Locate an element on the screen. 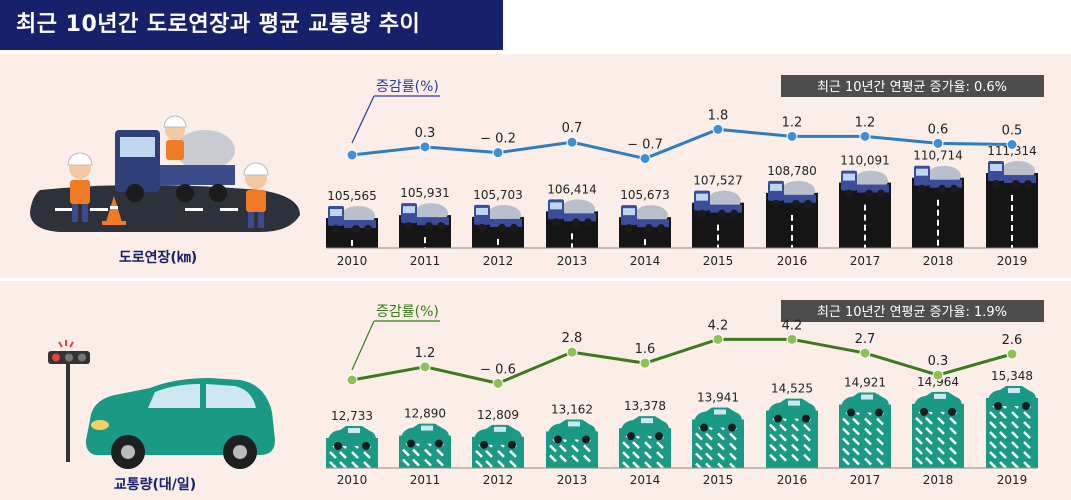  worker-figure-truck is located at coordinates (175, 137).